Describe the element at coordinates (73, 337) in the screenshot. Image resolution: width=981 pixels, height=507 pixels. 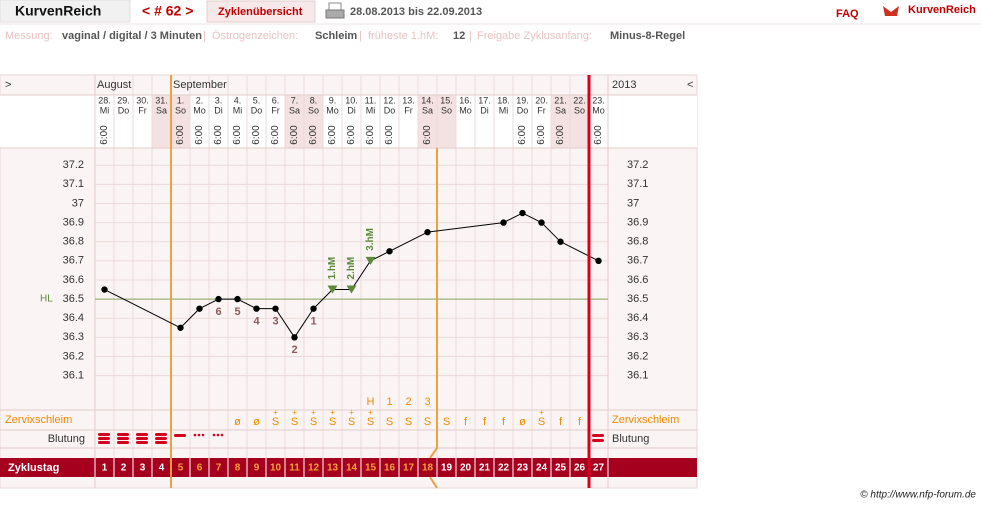
I see `y-tick-label: 36.3` at that location.